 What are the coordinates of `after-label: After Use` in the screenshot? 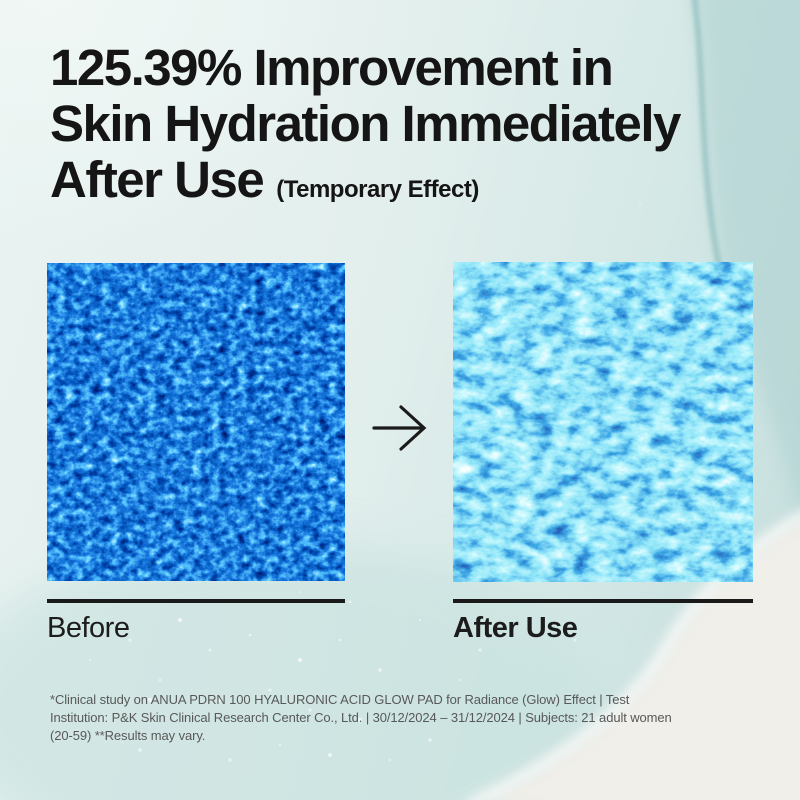 It's located at (515, 628).